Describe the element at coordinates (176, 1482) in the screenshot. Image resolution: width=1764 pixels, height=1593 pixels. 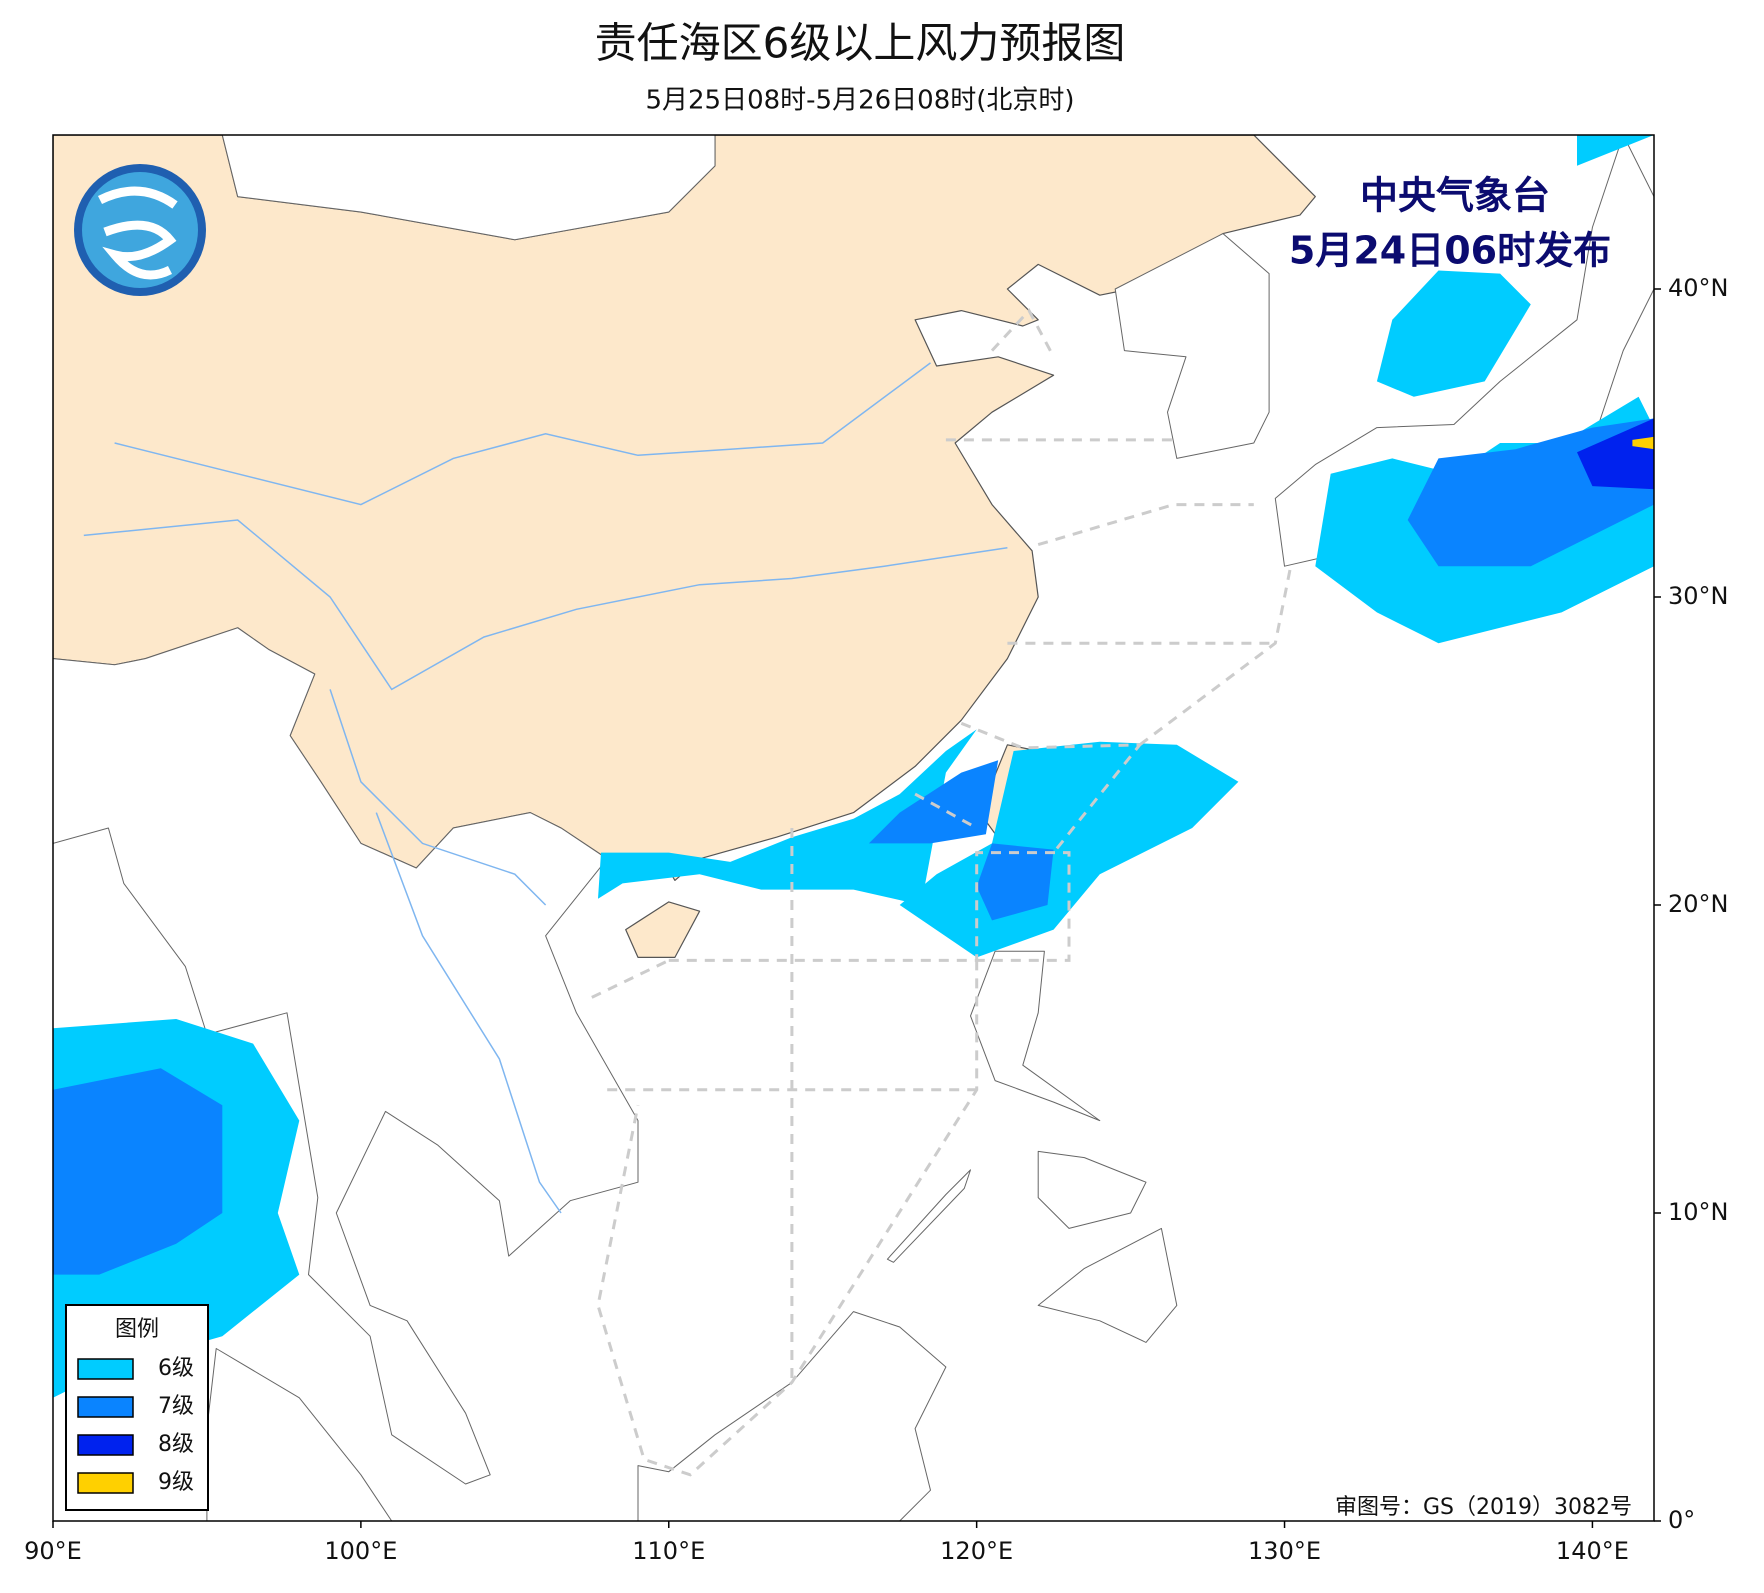
I see `legend-label: 9级` at that location.